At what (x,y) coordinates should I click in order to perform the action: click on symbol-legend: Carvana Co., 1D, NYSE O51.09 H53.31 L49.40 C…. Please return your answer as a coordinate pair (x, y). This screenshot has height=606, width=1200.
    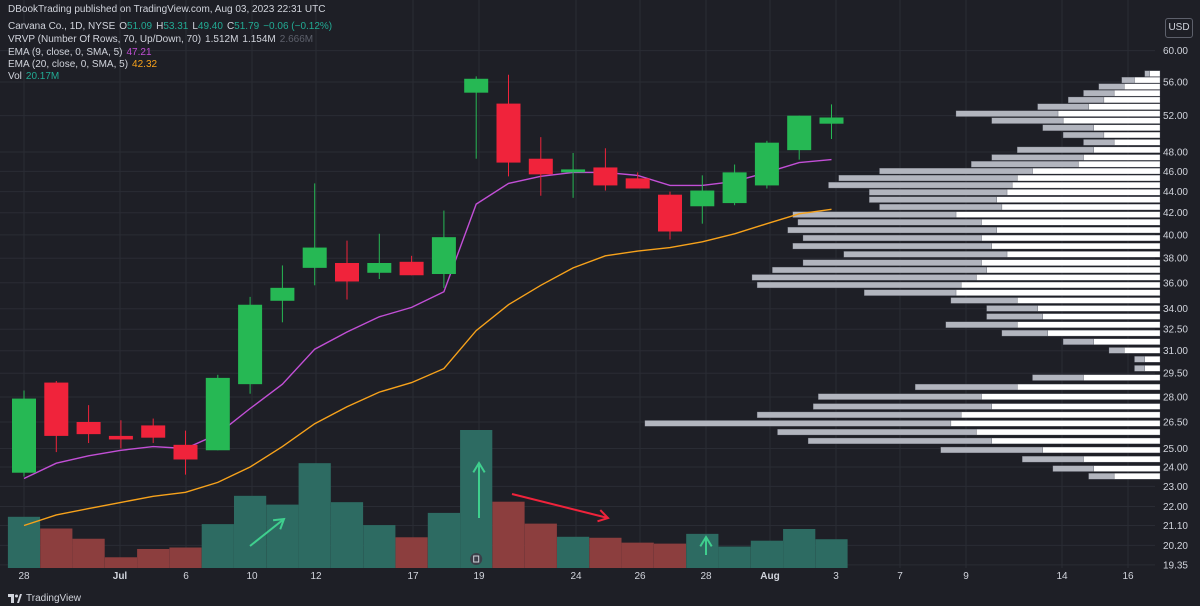
    Looking at the image, I should click on (172, 26).